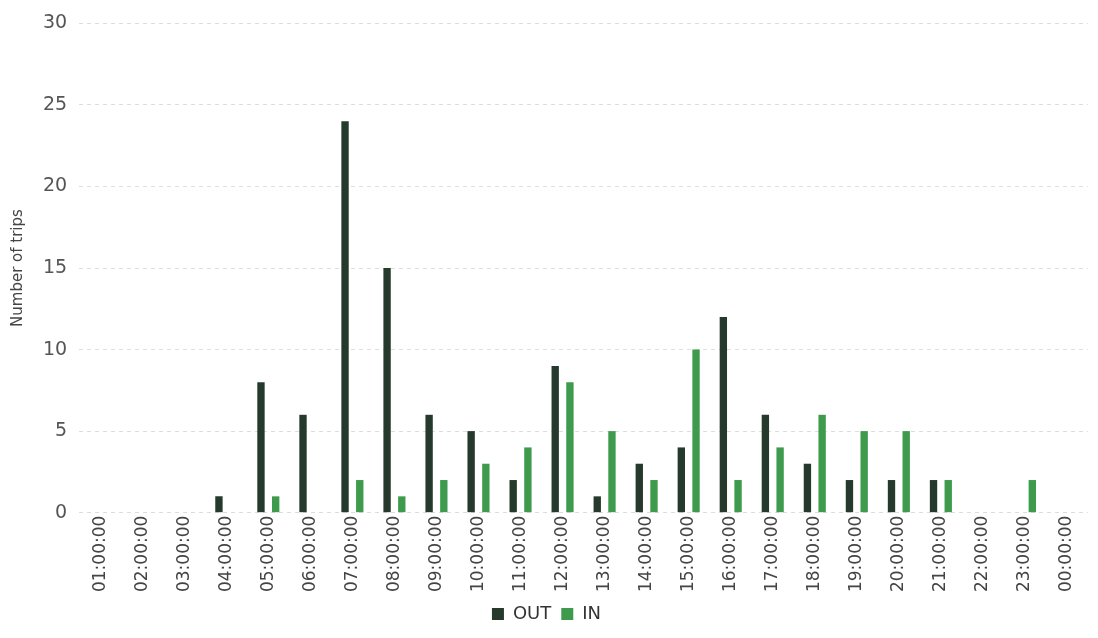  I want to click on x-tick-label: 22:00:00, so click(981, 554).